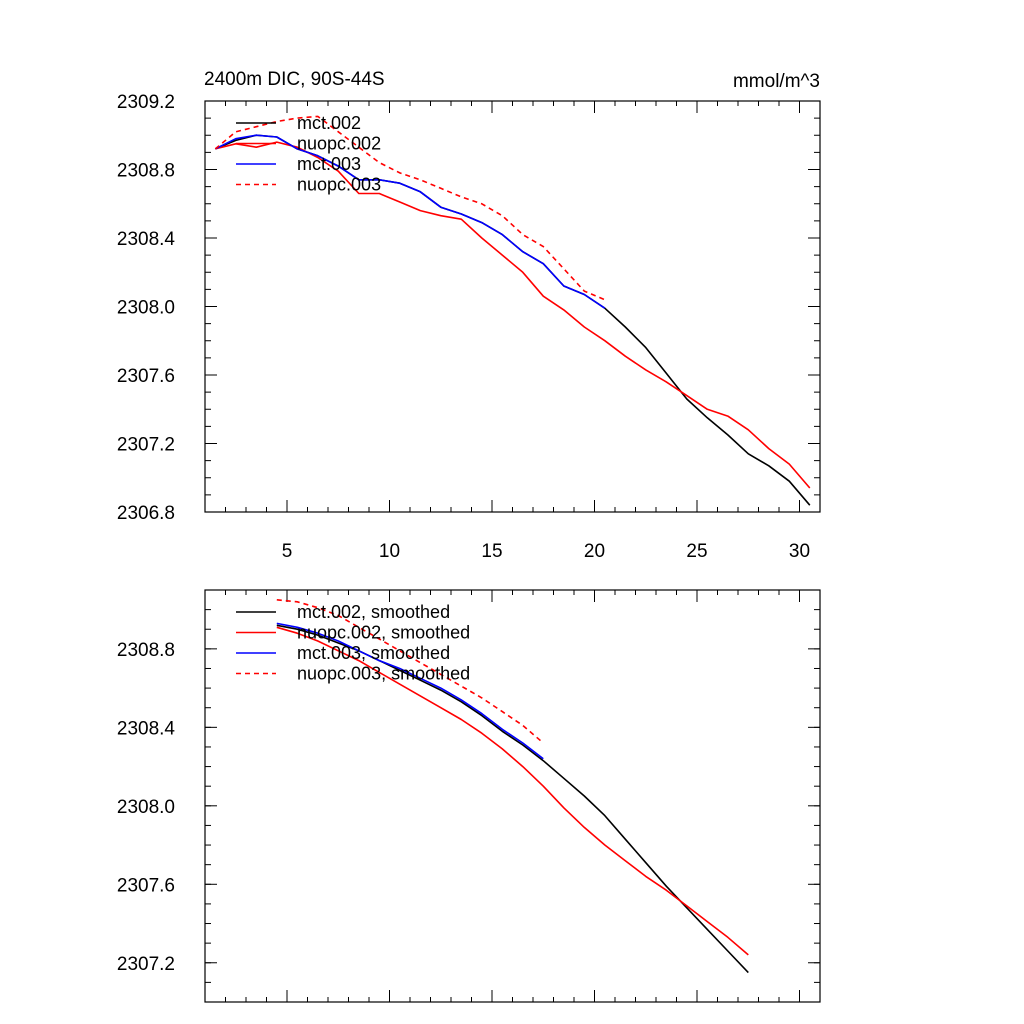  Describe the element at coordinates (696, 551) in the screenshot. I see `x-tick-label: 25` at that location.